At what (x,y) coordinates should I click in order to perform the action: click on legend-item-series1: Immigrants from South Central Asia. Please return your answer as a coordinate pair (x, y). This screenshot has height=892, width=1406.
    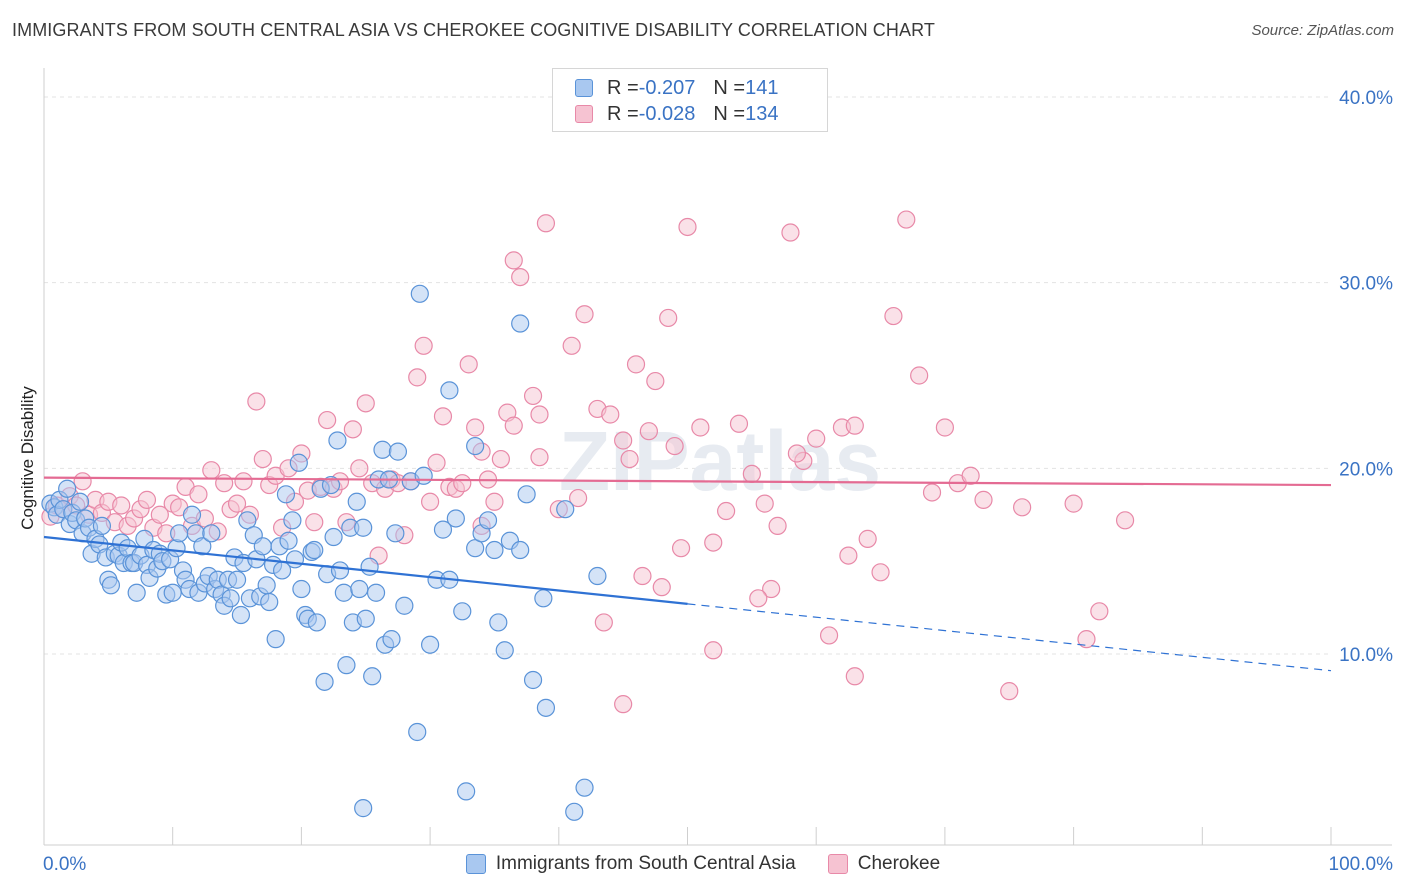
    Looking at the image, I should click on (630, 864).